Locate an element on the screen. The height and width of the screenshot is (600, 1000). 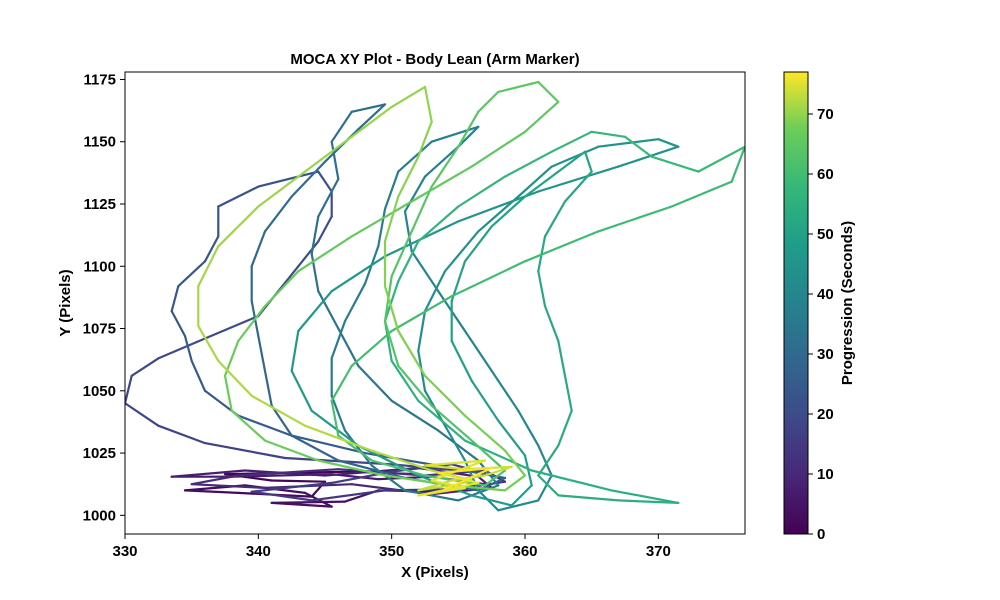
colorbar-tick-label: 70 is located at coordinates (825, 114).